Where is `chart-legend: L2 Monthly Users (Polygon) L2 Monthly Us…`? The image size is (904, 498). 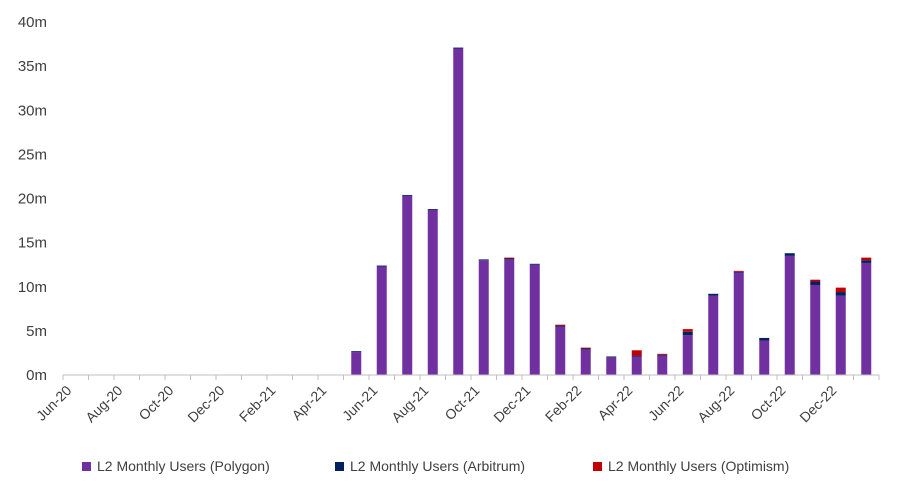
chart-legend: L2 Monthly Users (Polygon) L2 Monthly Us… is located at coordinates (452, 468).